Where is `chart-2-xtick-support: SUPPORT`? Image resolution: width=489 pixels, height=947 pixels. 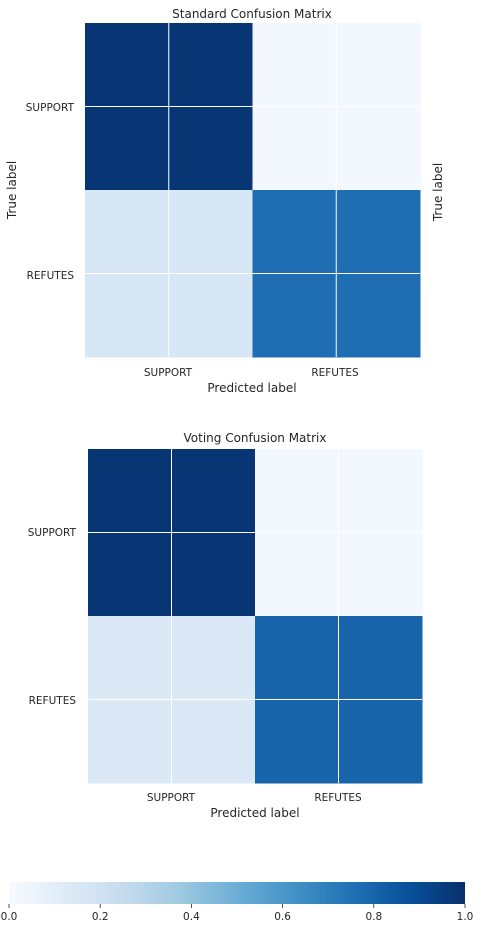 chart-2-xtick-support: SUPPORT is located at coordinates (171, 798).